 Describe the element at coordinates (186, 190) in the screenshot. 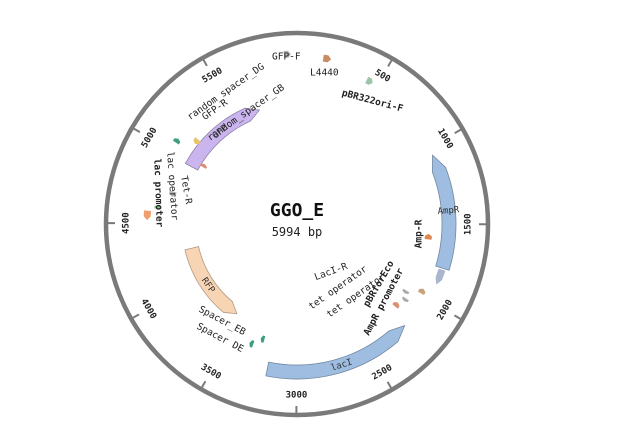

I see `feature-label-tet-r: Tet-R` at that location.